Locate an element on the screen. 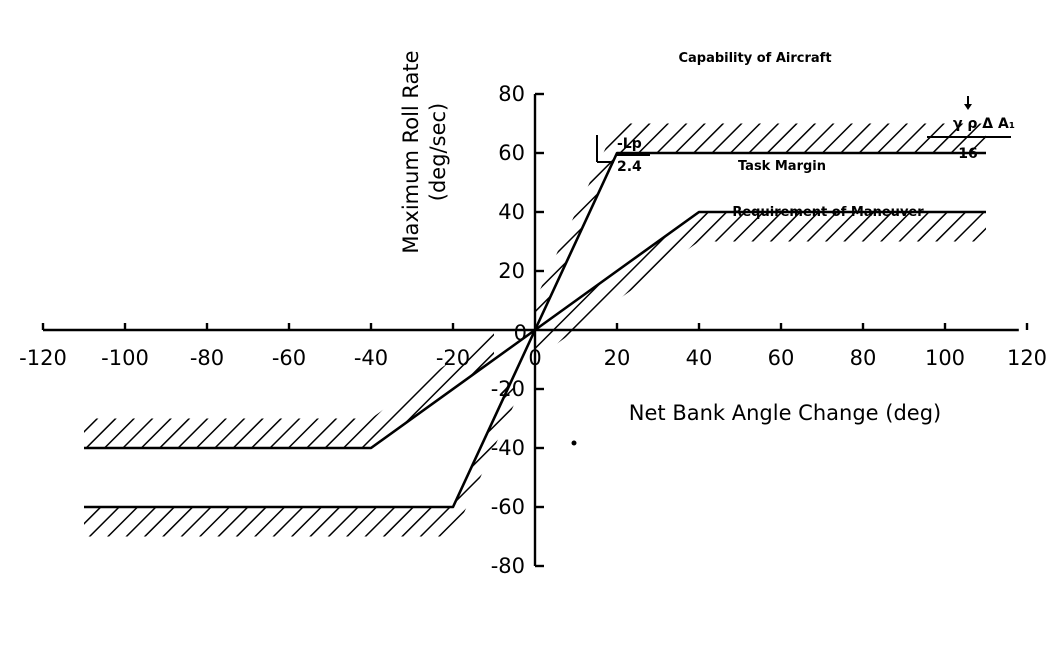 The height and width of the screenshot is (654, 1049). stray-dot is located at coordinates (574, 443).